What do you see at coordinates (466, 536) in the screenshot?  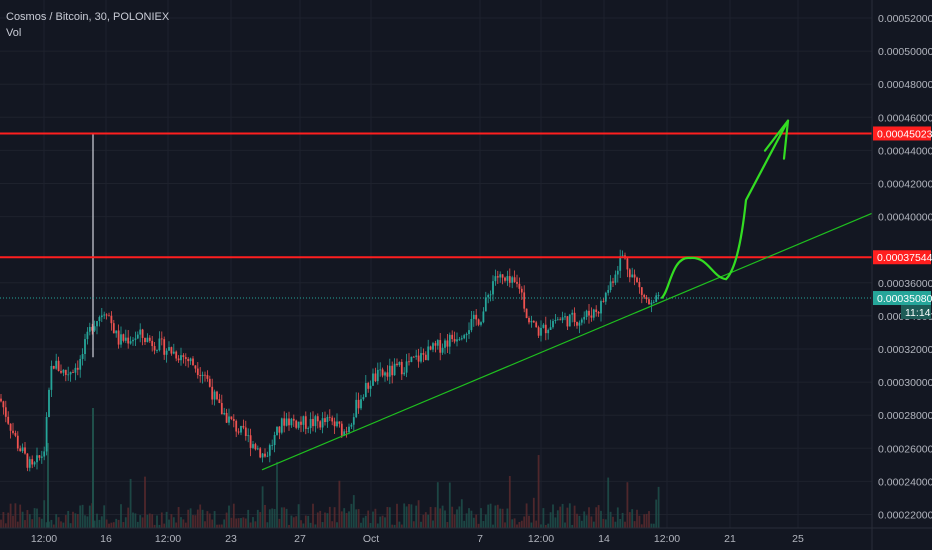 I see `time-axis: 12:00 16 12:00 23 27 Oct 7 12:00 14 12:00 21 25` at bounding box center [466, 536].